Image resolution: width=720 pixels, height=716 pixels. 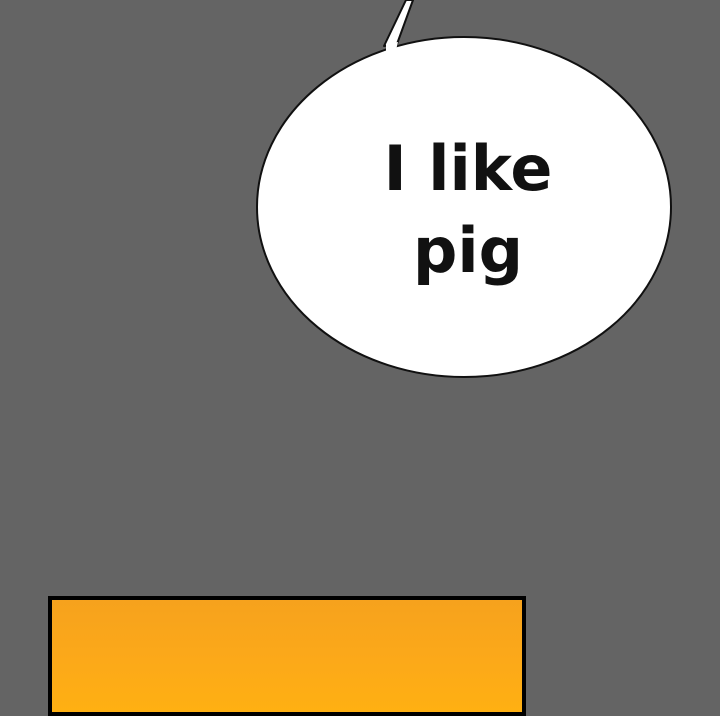 What do you see at coordinates (398, 23) in the screenshot?
I see `speech-bubble-tail` at bounding box center [398, 23].